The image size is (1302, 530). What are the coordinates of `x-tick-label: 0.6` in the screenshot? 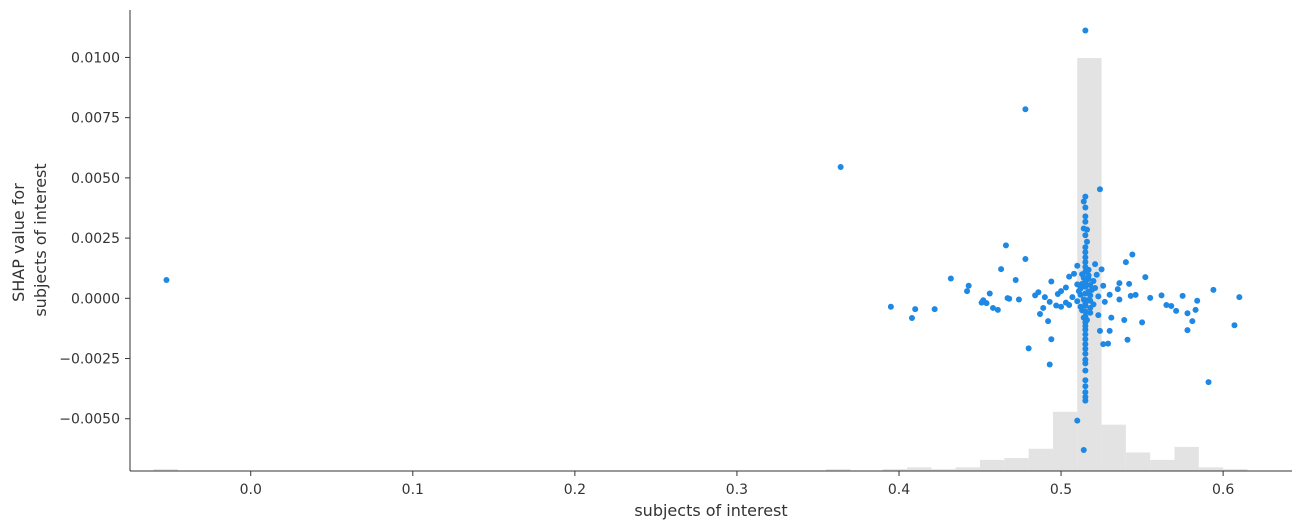 It's located at (1223, 490).